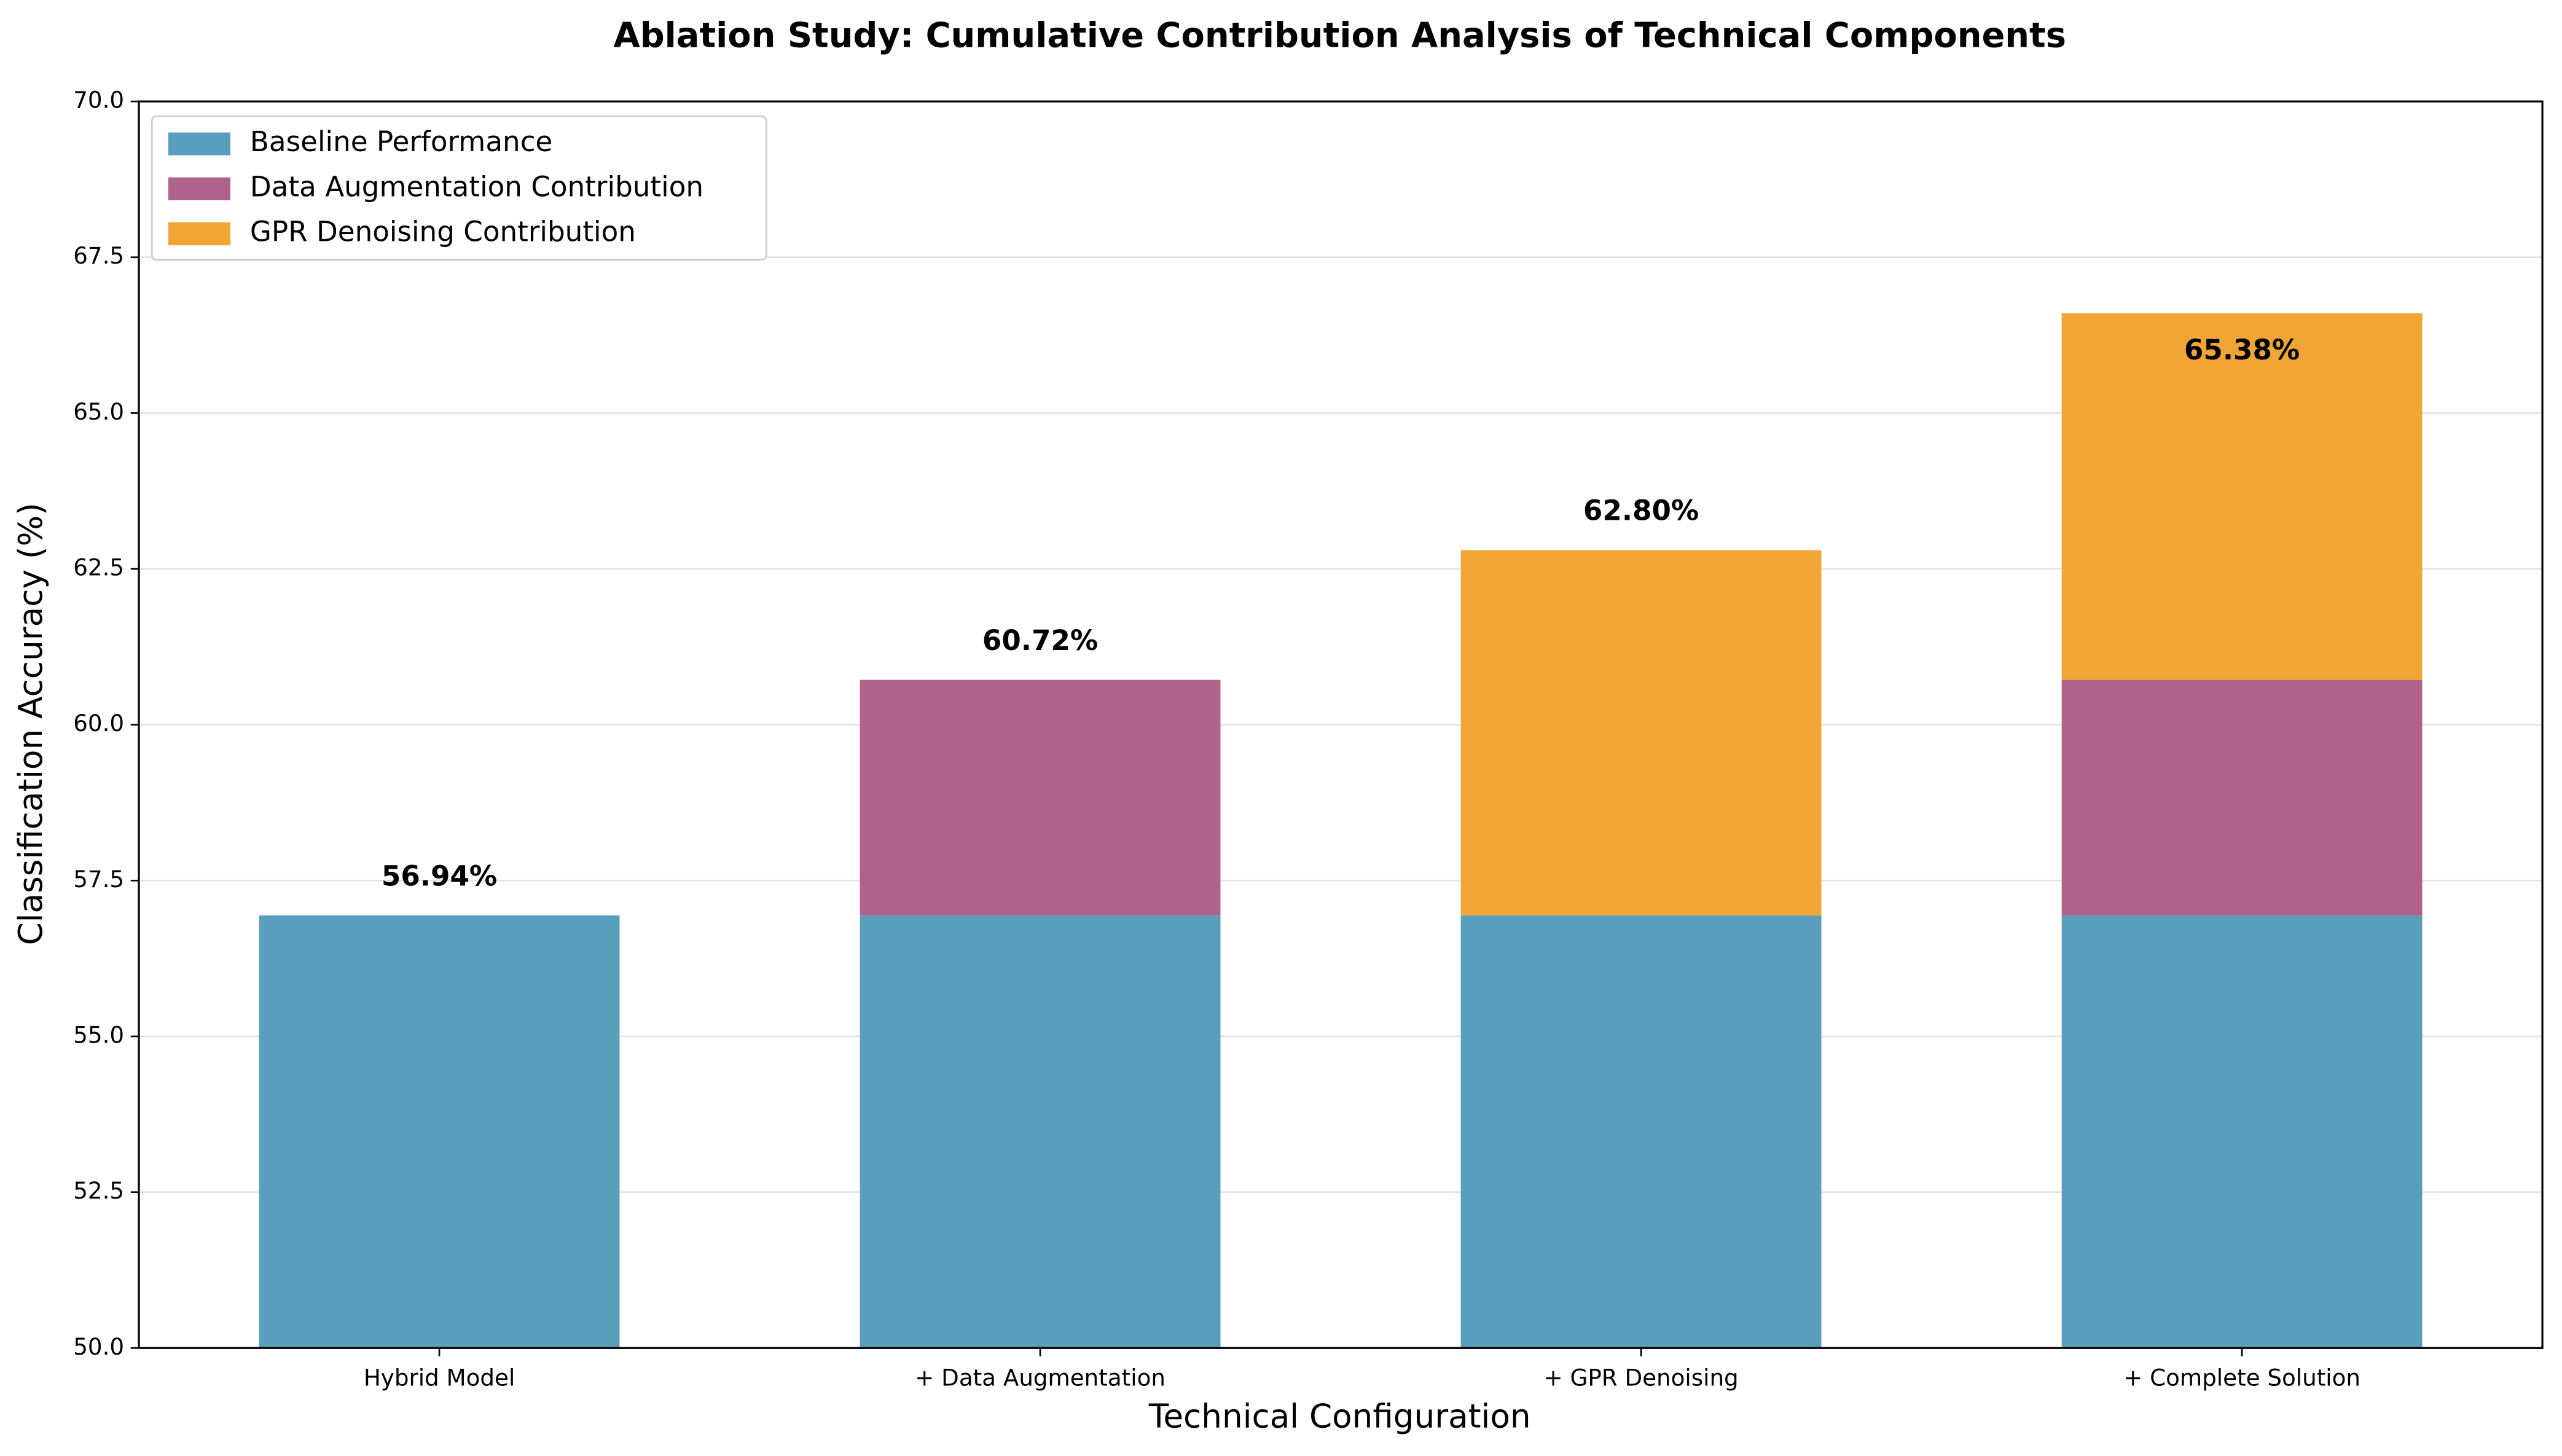  I want to click on total-label: 60.72%, so click(1040, 640).